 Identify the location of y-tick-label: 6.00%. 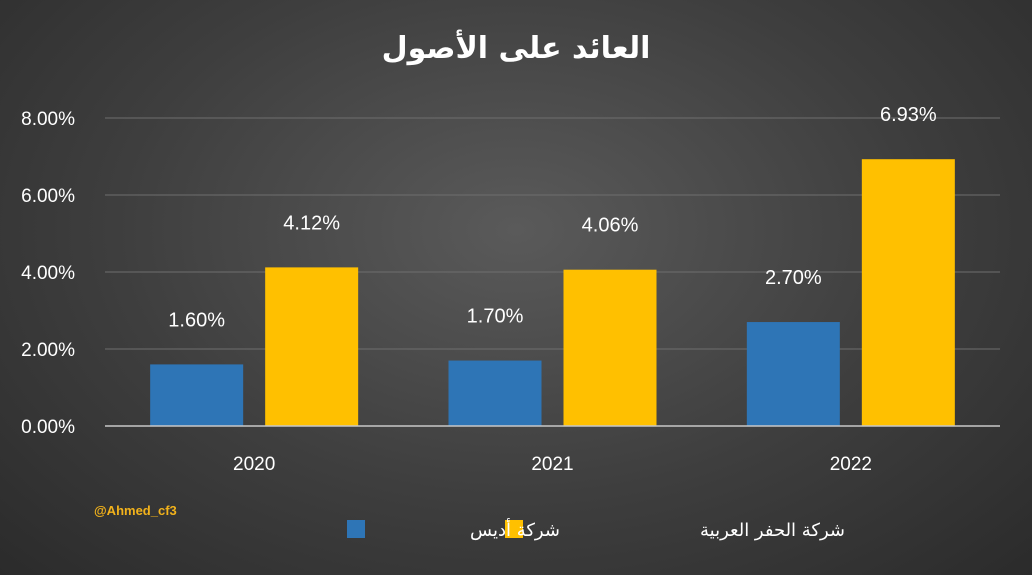
(48, 196).